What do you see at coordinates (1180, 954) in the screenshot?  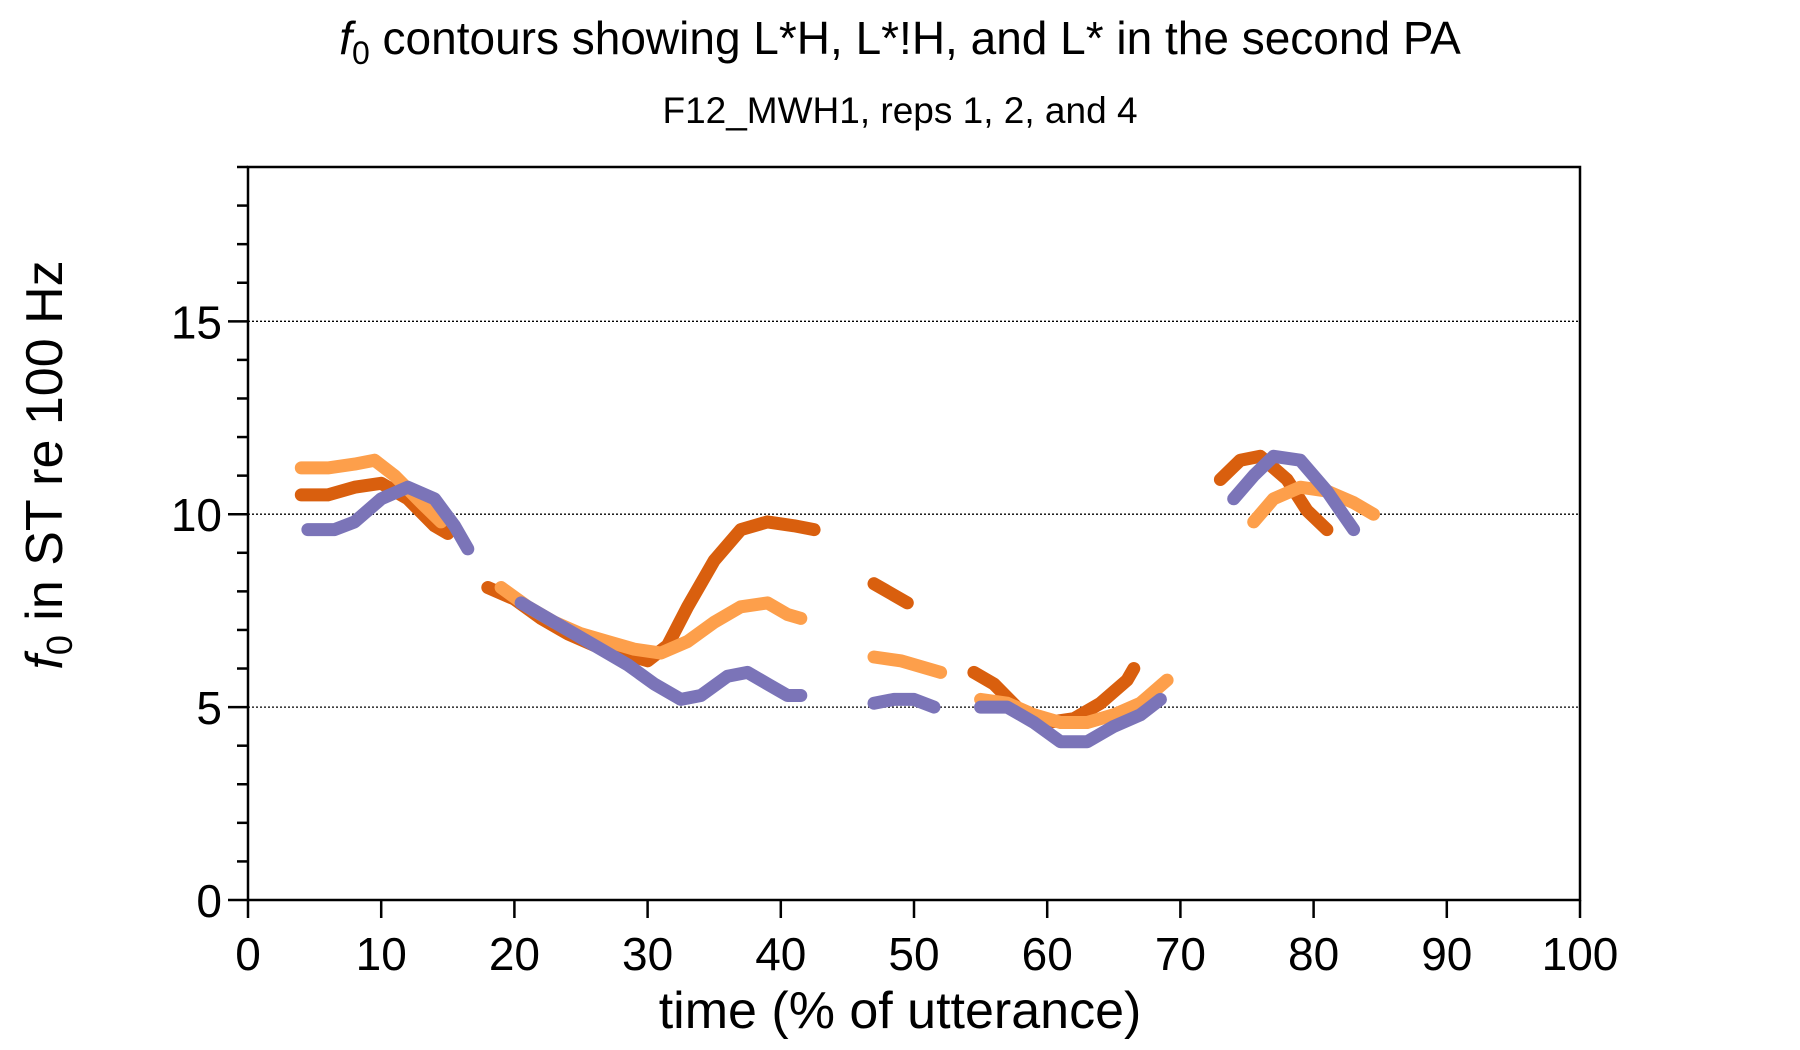 I see `x-tick-label-70: 70` at bounding box center [1180, 954].